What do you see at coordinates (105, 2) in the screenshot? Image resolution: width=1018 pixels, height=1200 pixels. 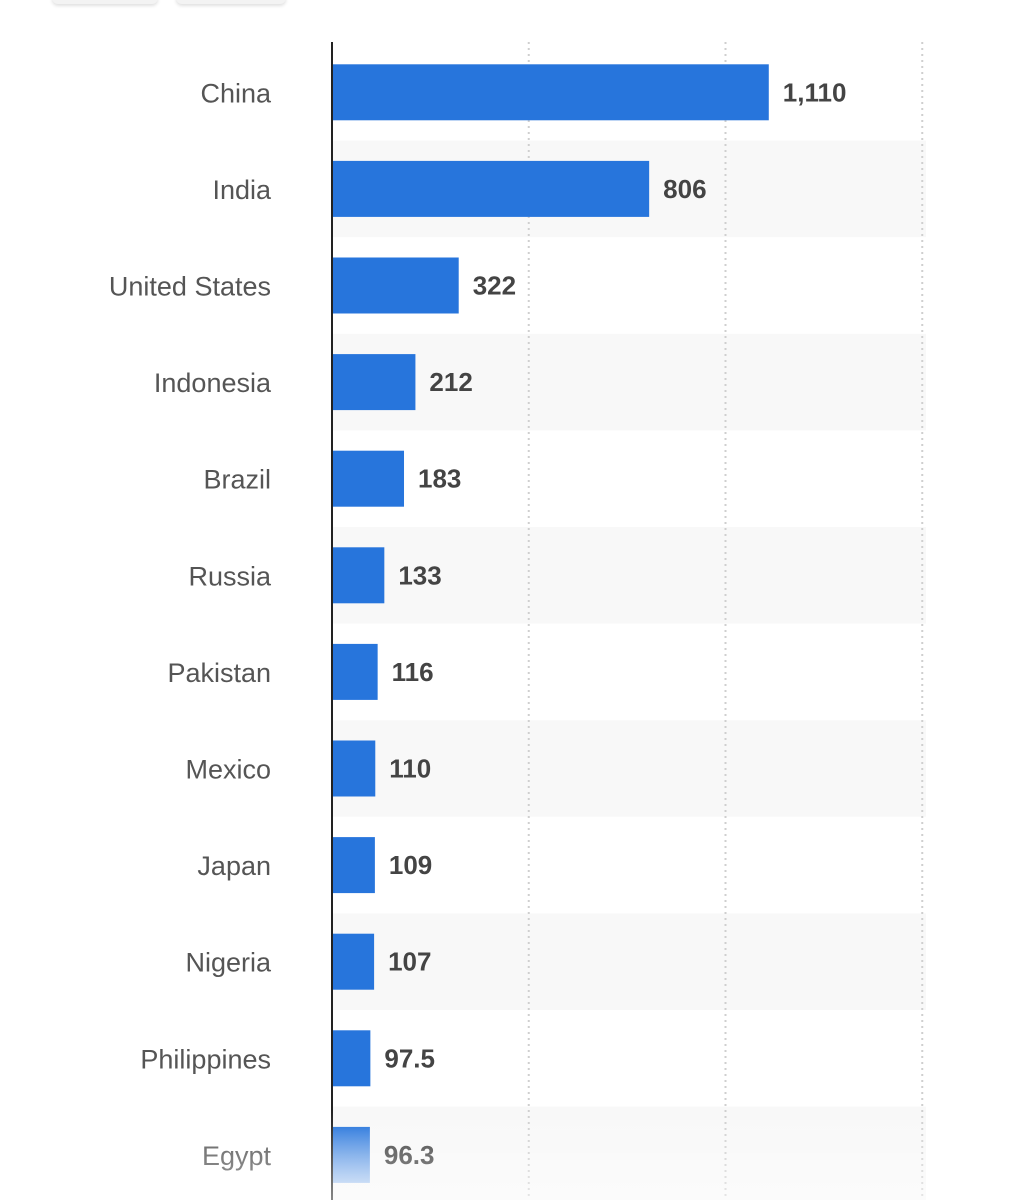 I see `top-tab-left` at bounding box center [105, 2].